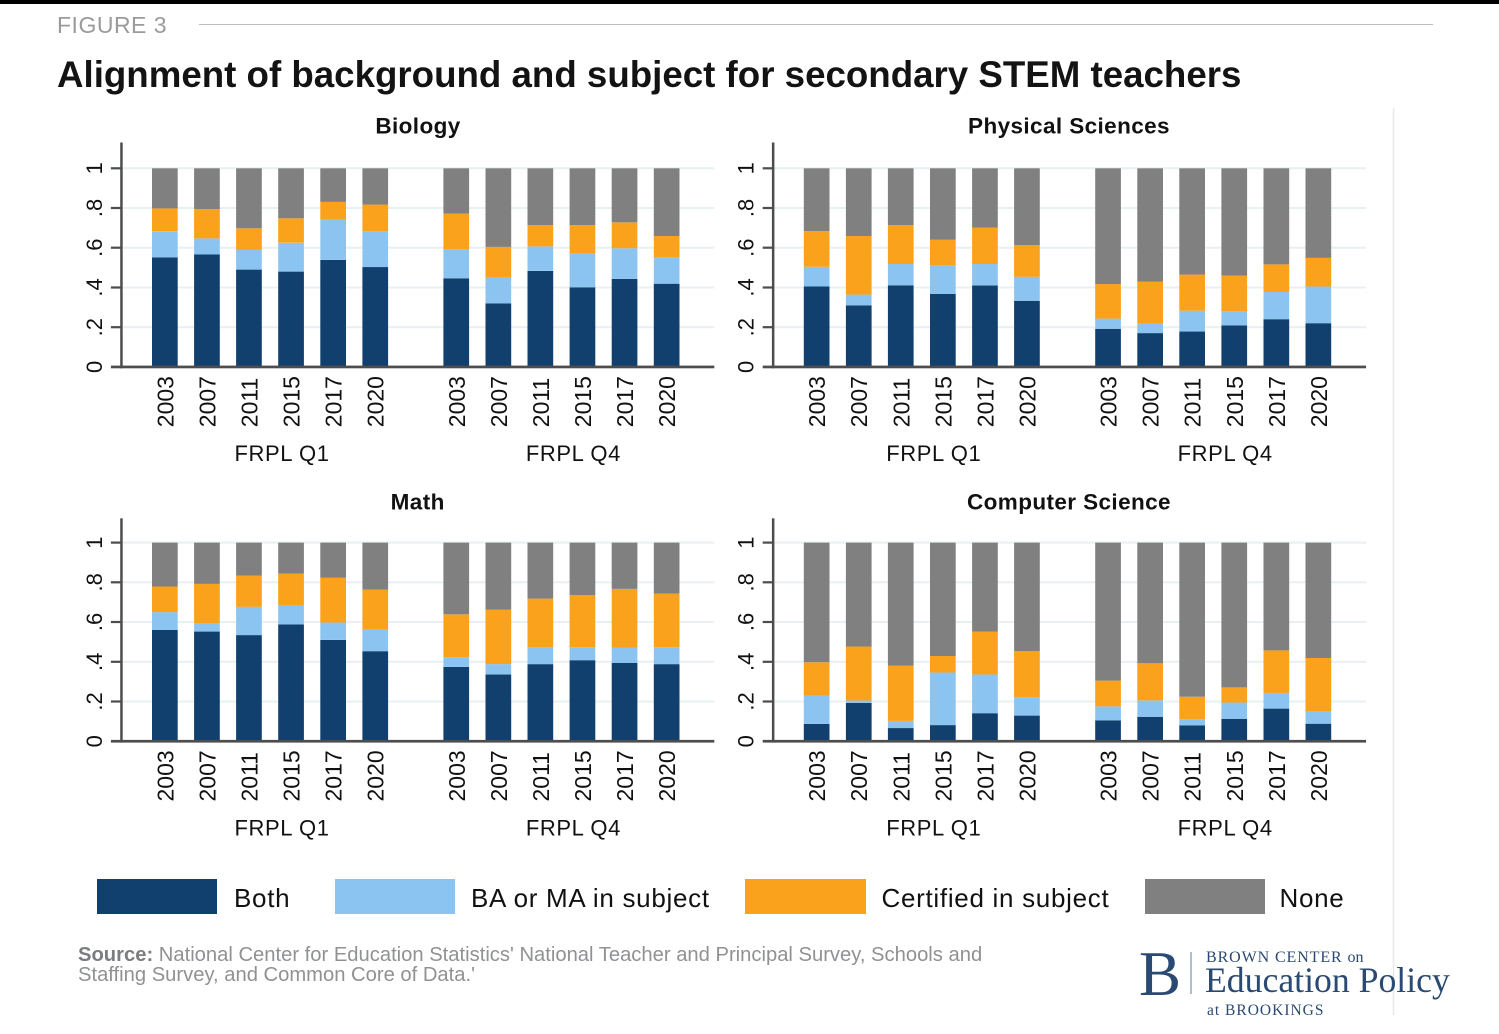 The height and width of the screenshot is (1034, 1499). I want to click on svg-text: Math, so click(418, 501).